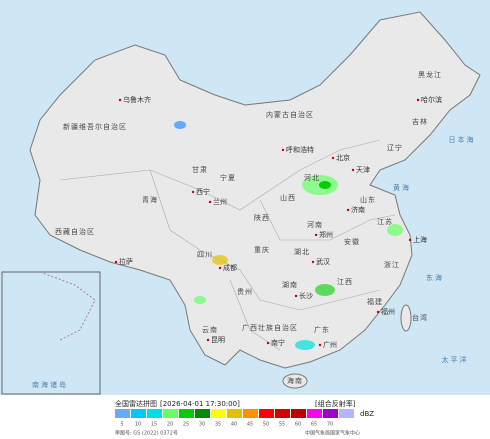 The height and width of the screenshot is (439, 490). What do you see at coordinates (278, 342) in the screenshot?
I see `city-label: 南宁` at bounding box center [278, 342].